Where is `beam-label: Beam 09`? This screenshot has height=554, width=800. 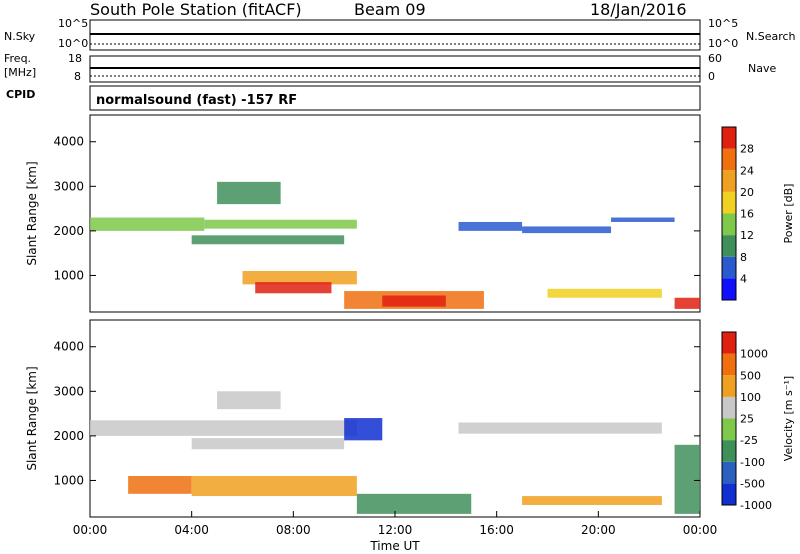 beam-label: Beam 09 is located at coordinates (390, 9).